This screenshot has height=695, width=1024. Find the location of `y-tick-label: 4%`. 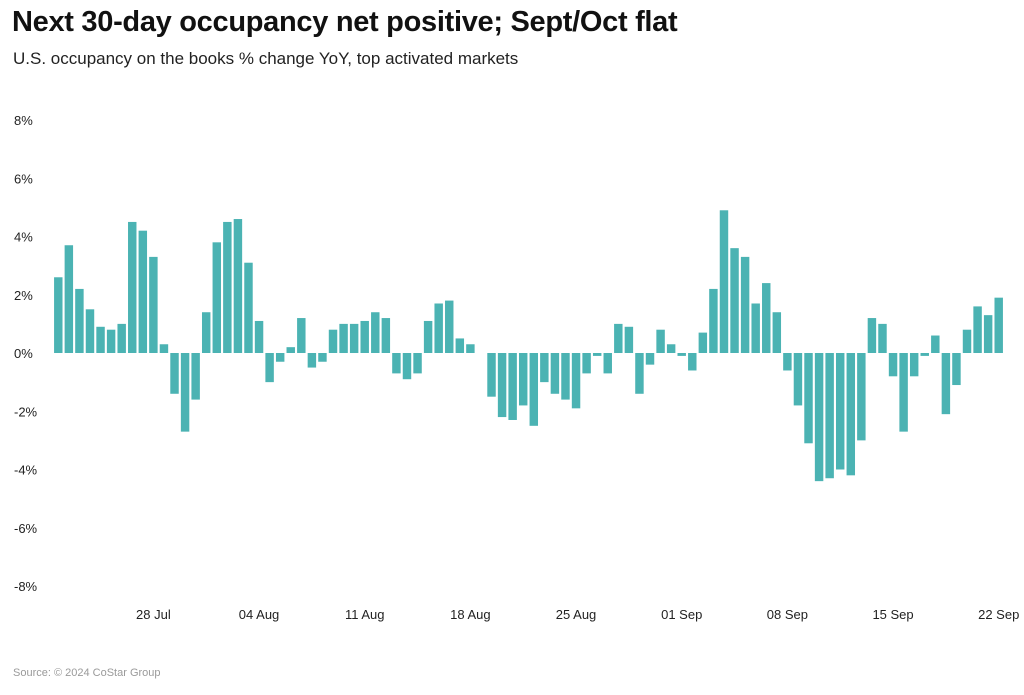

y-tick-label: 4% is located at coordinates (23, 237).